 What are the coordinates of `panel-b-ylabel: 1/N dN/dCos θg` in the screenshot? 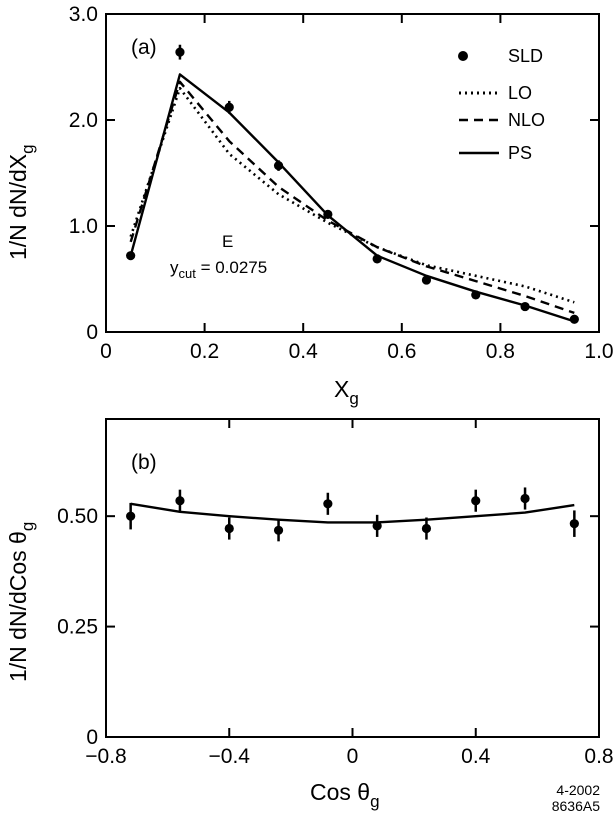 It's located at (21, 602).